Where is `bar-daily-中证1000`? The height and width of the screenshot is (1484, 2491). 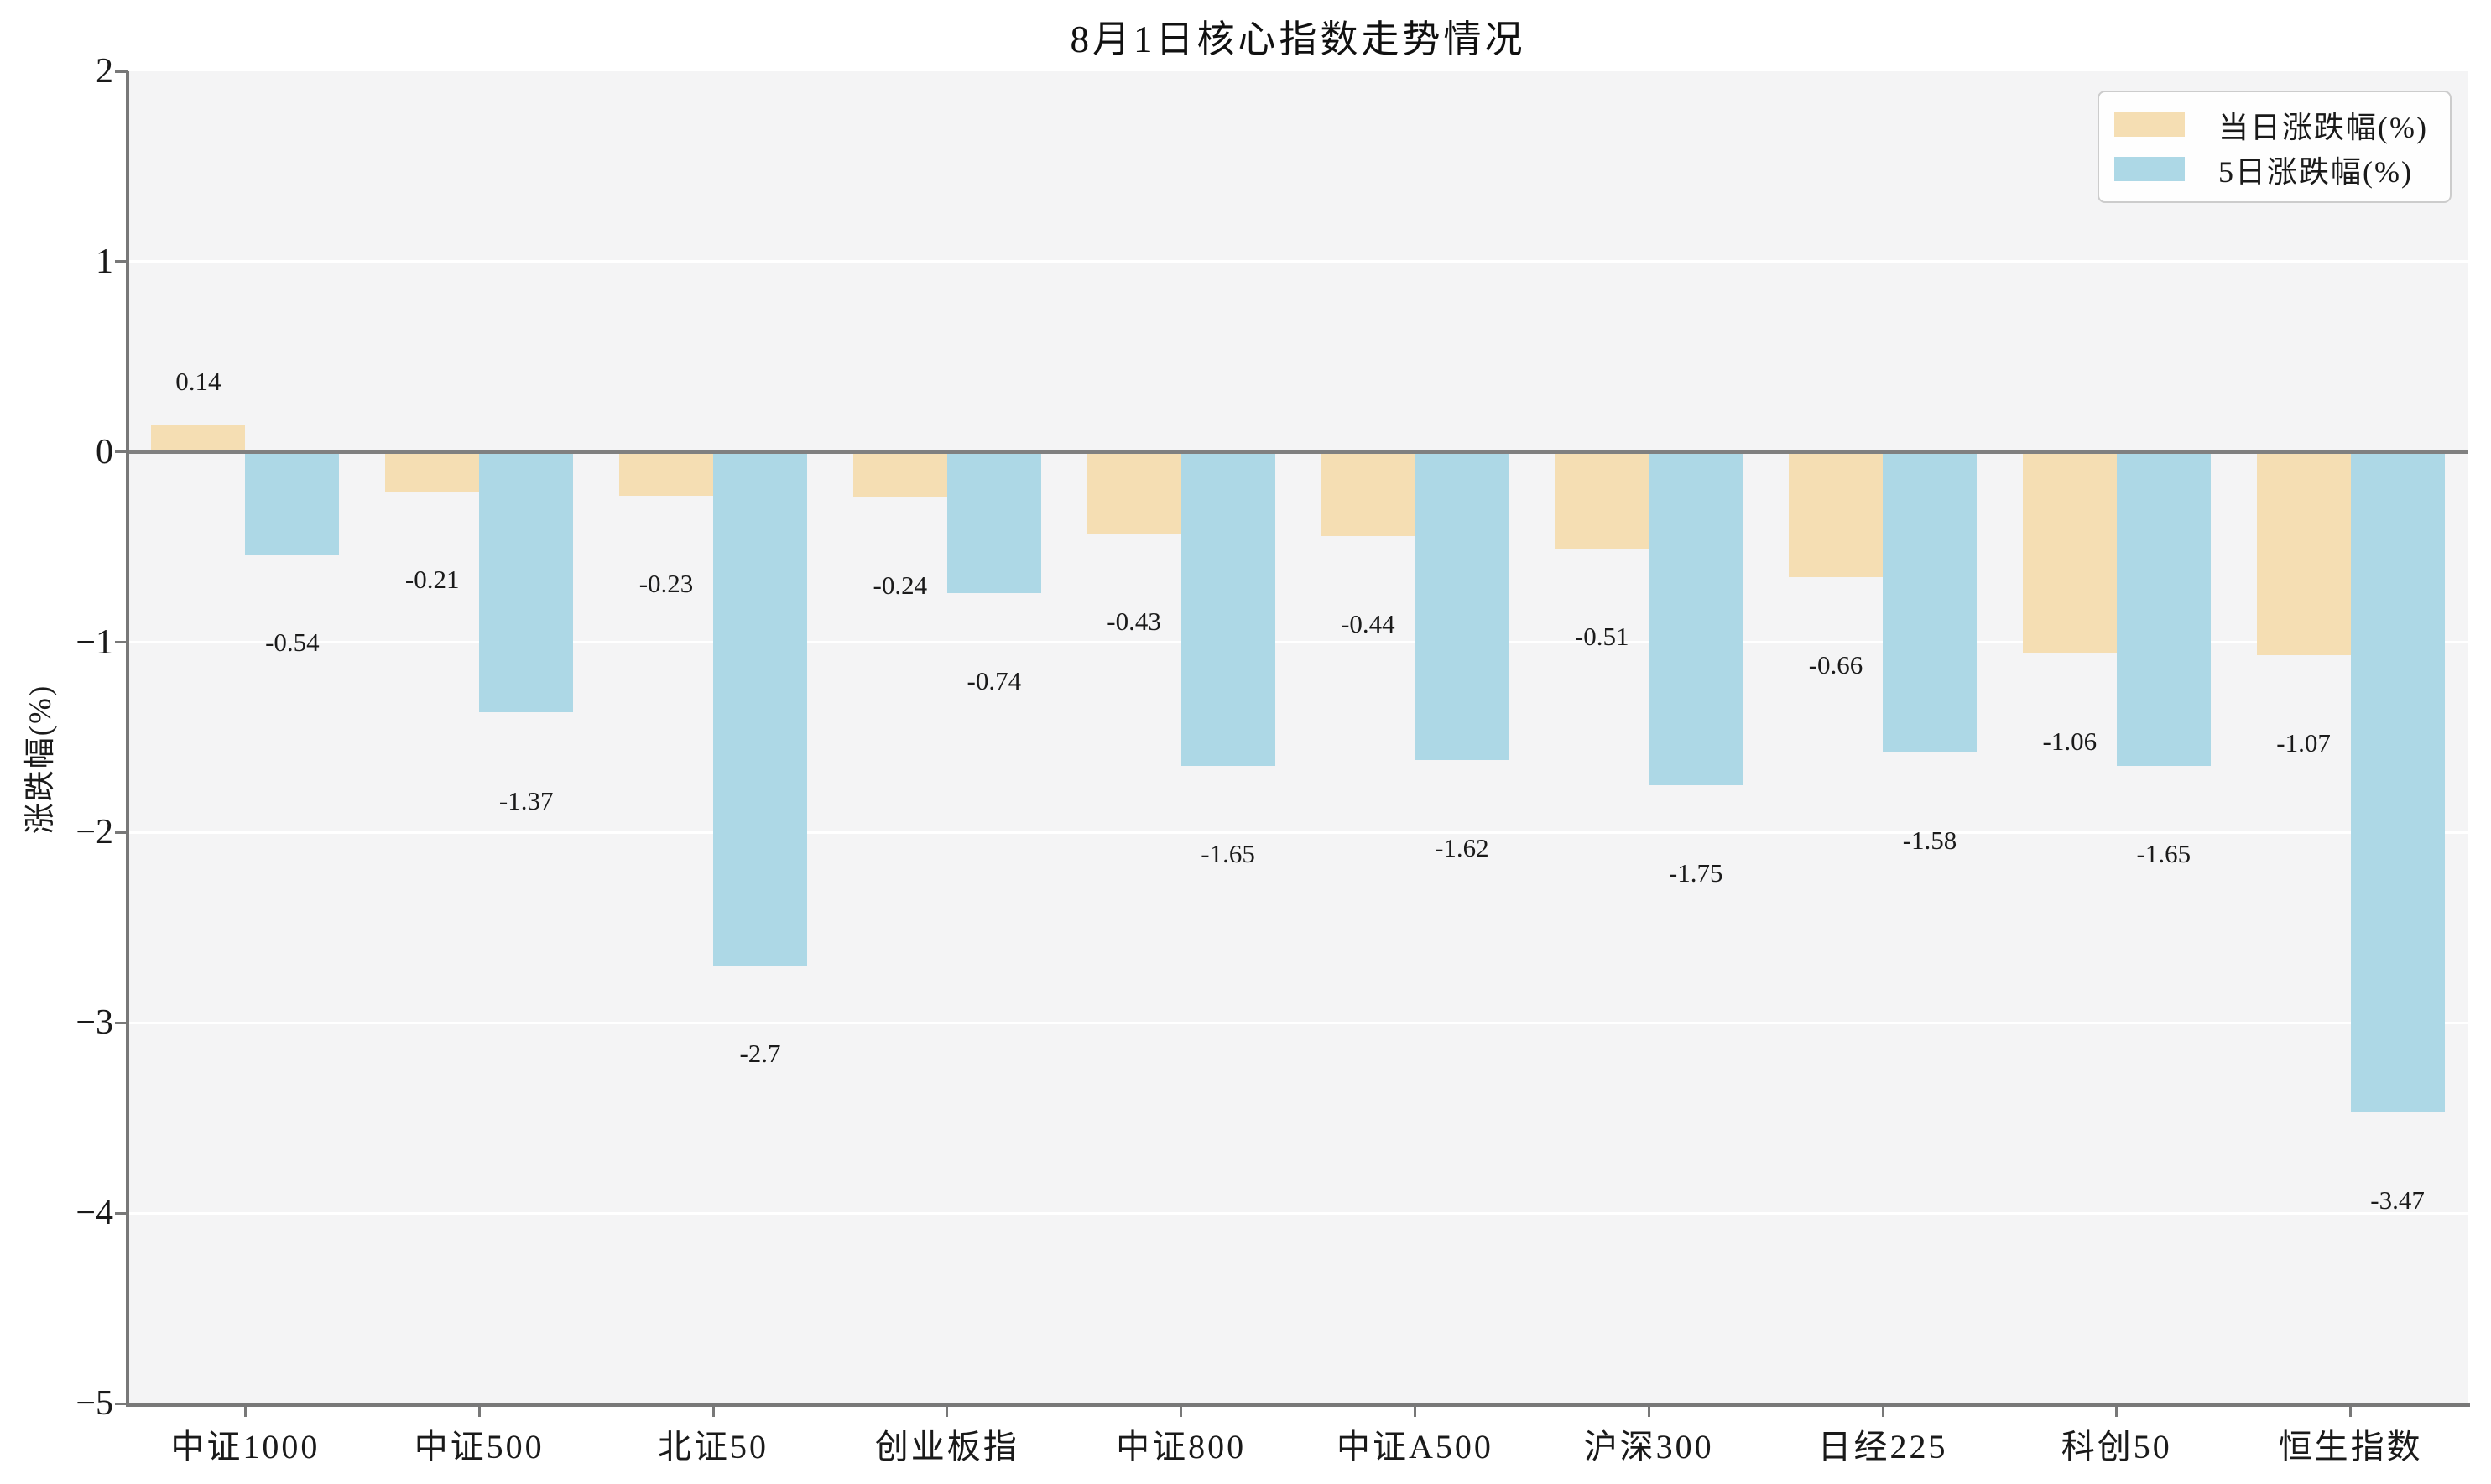
bar-daily-中证1000 is located at coordinates (199, 438).